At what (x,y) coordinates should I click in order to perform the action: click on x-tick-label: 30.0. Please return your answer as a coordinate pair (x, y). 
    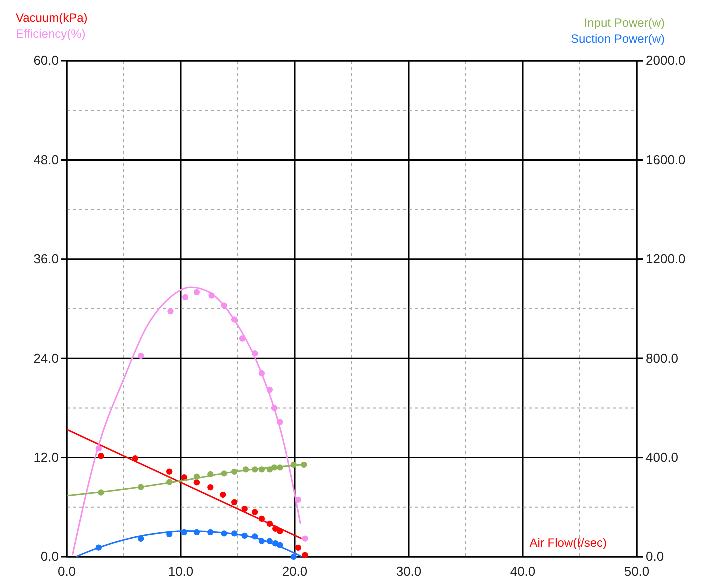
    Looking at the image, I should click on (409, 572).